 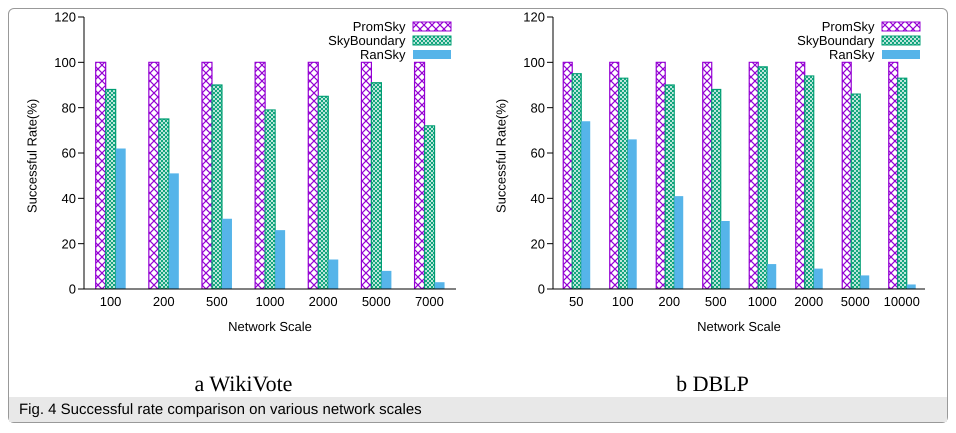 What do you see at coordinates (901, 302) in the screenshot?
I see `x-tick-label: 10000` at bounding box center [901, 302].